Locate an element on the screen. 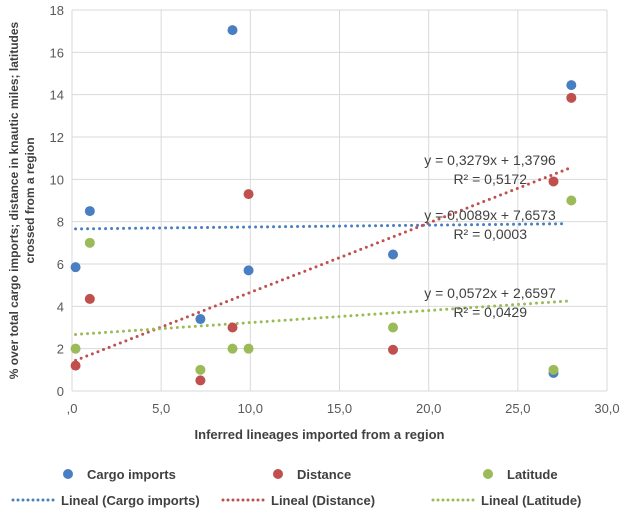 This screenshot has height=513, width=625. y-tick-label: 0 is located at coordinates (60, 391).